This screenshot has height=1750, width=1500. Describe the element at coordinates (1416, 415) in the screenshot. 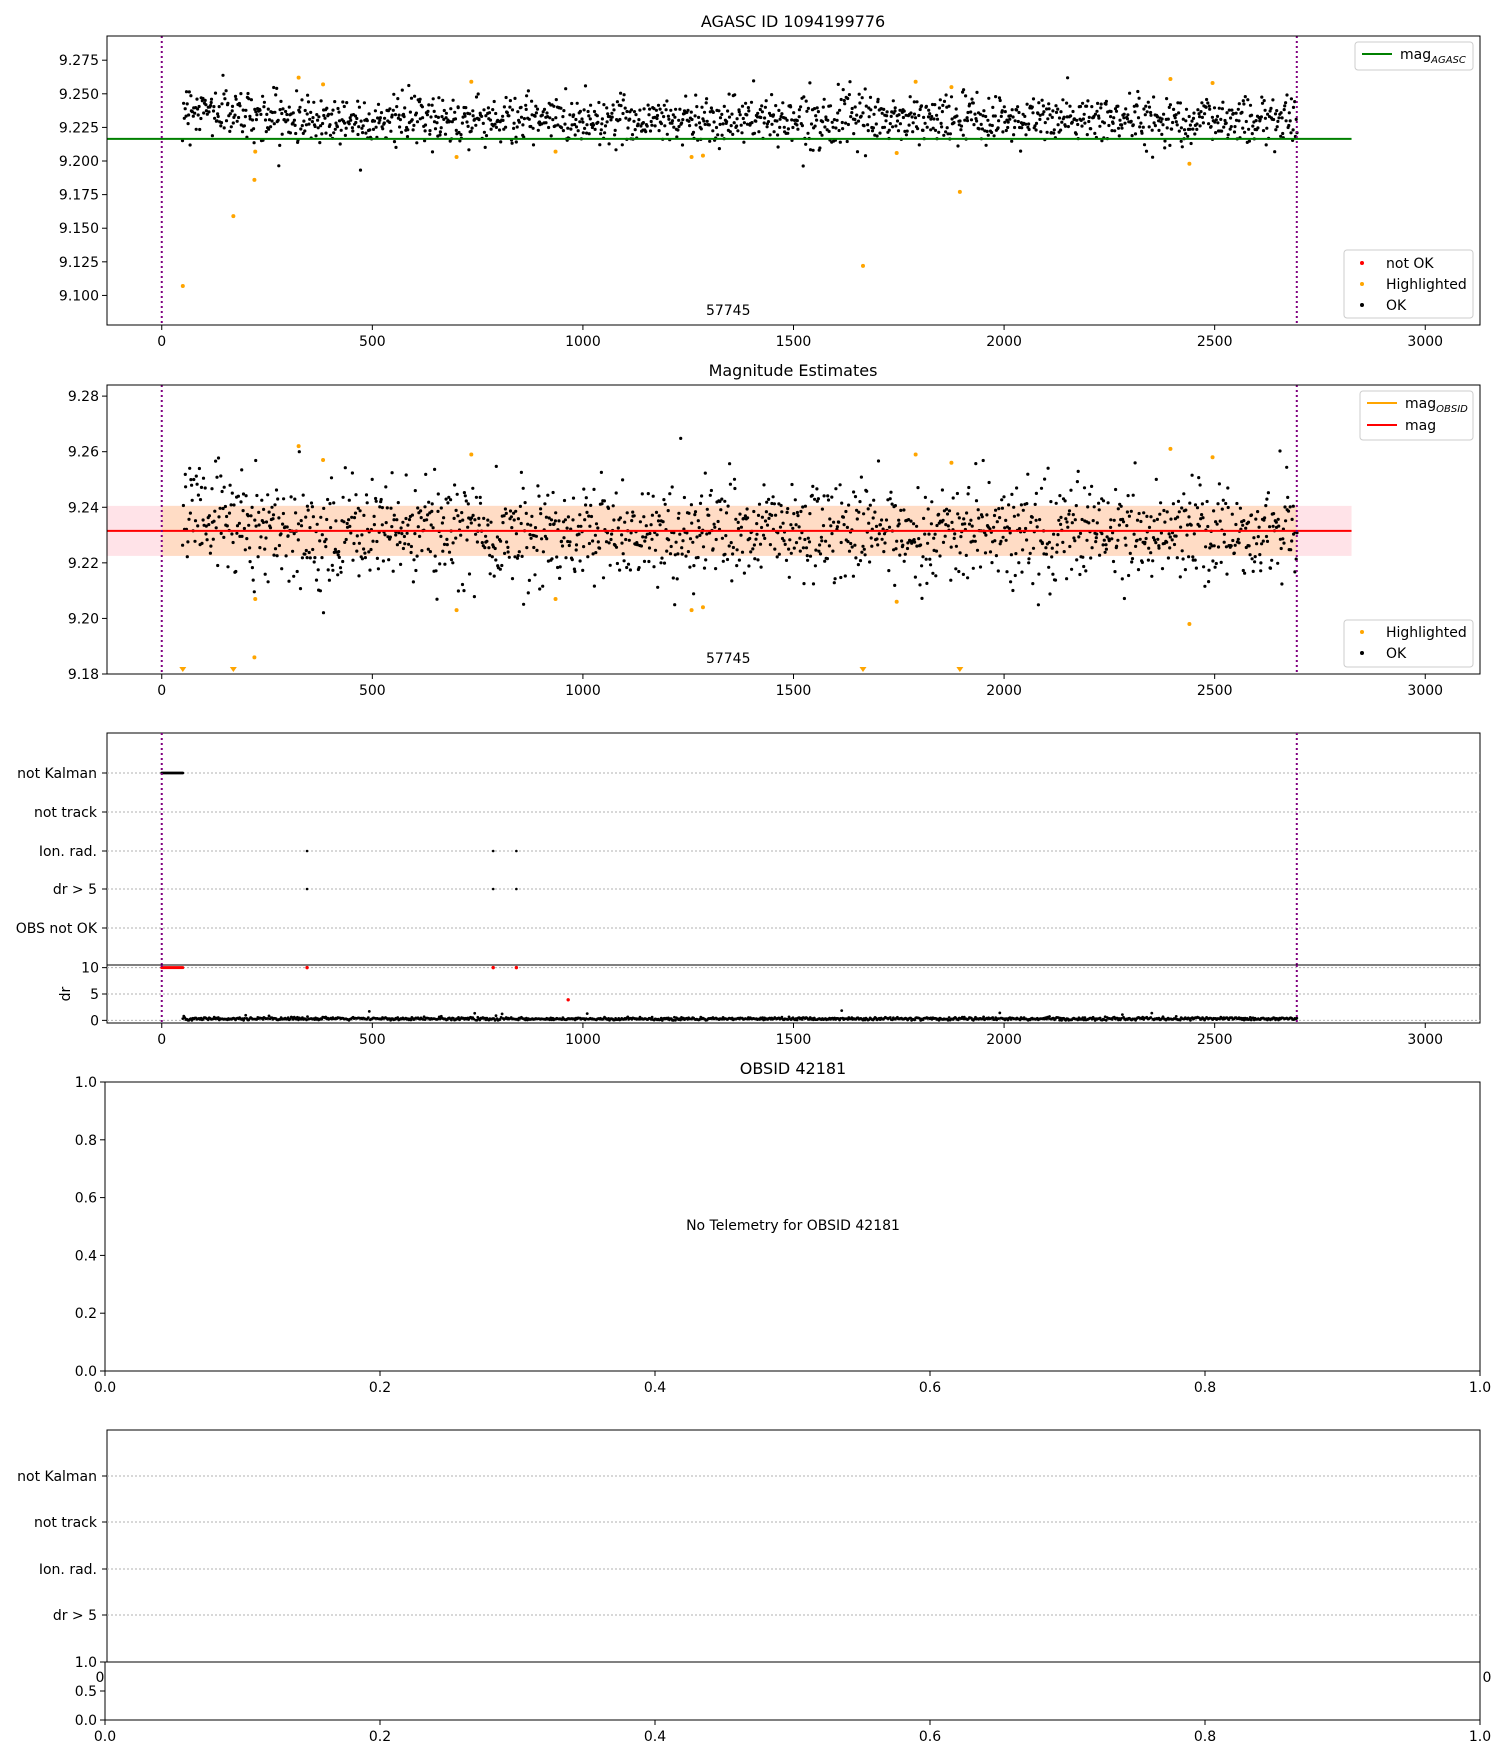

I see `estimates-legend-top: magOBSID mag` at that location.